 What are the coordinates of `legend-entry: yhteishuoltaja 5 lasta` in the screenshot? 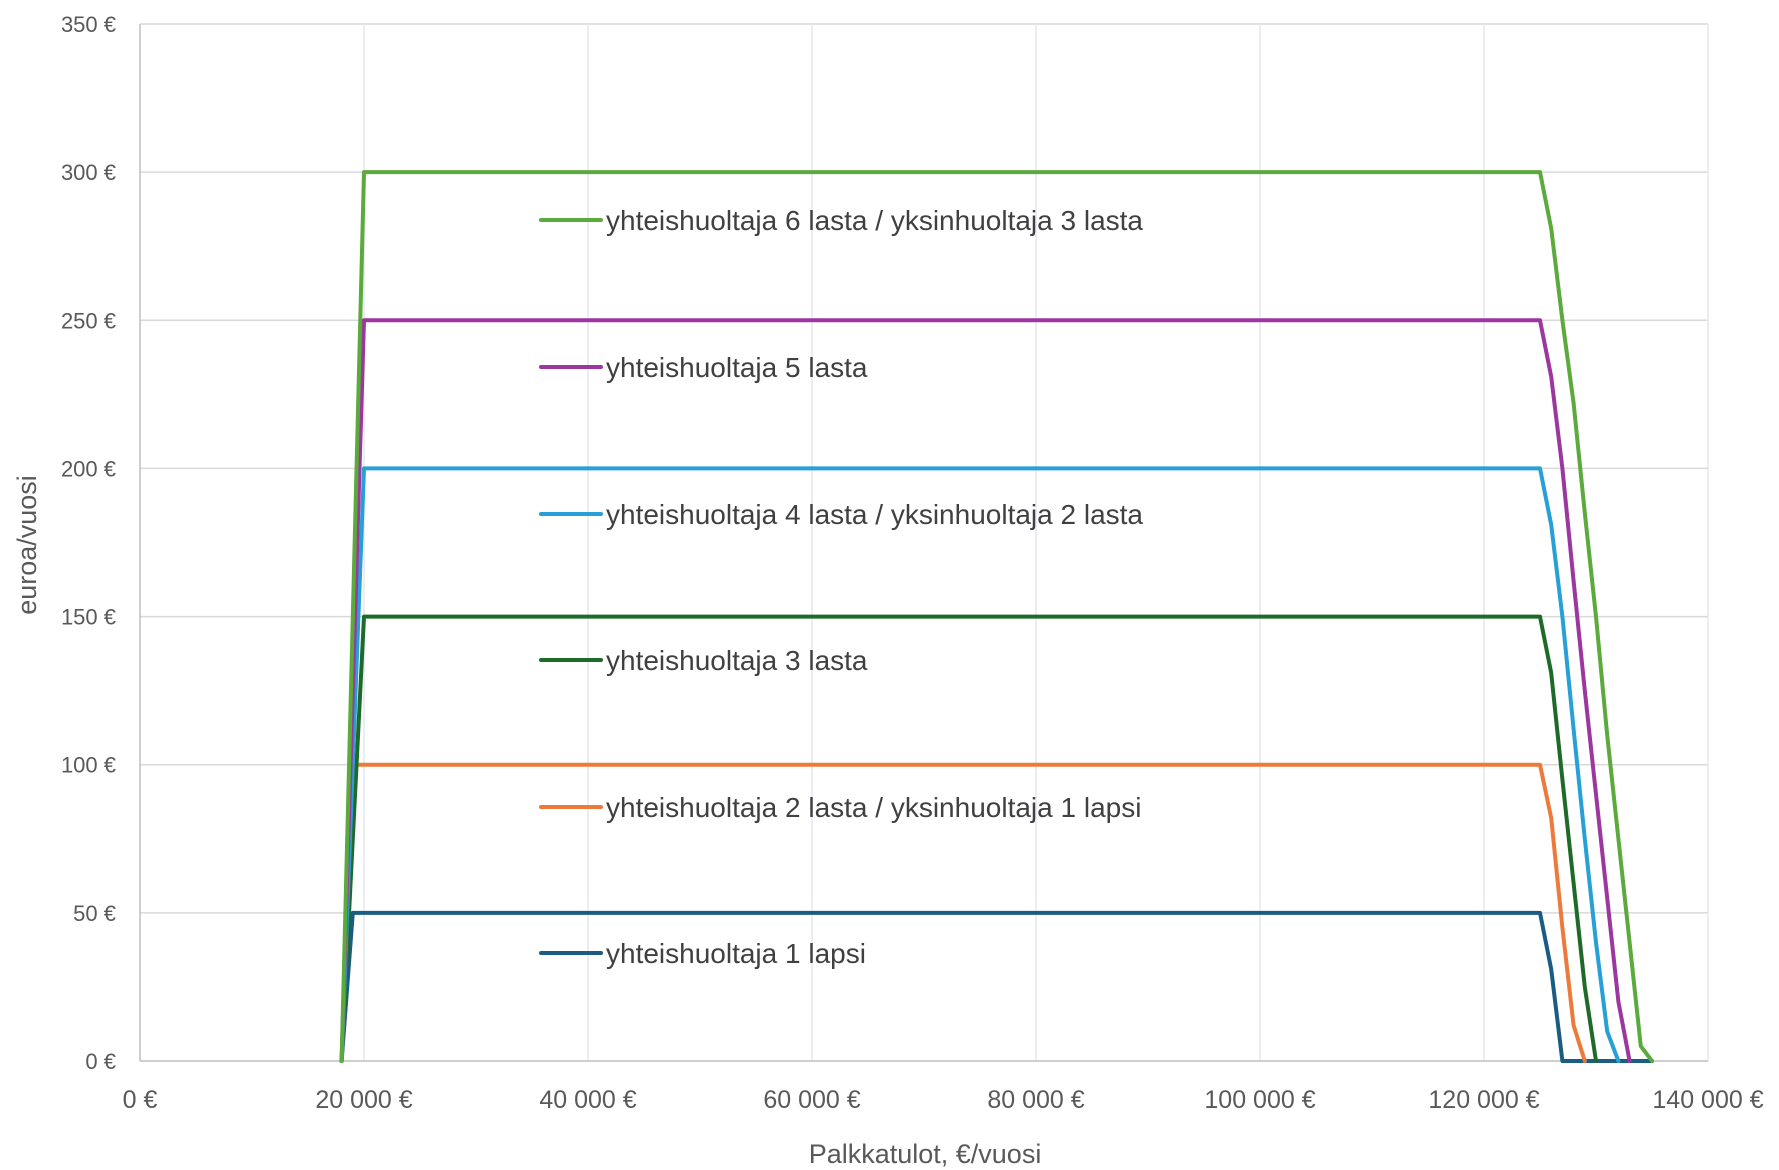 It's located at (703, 367).